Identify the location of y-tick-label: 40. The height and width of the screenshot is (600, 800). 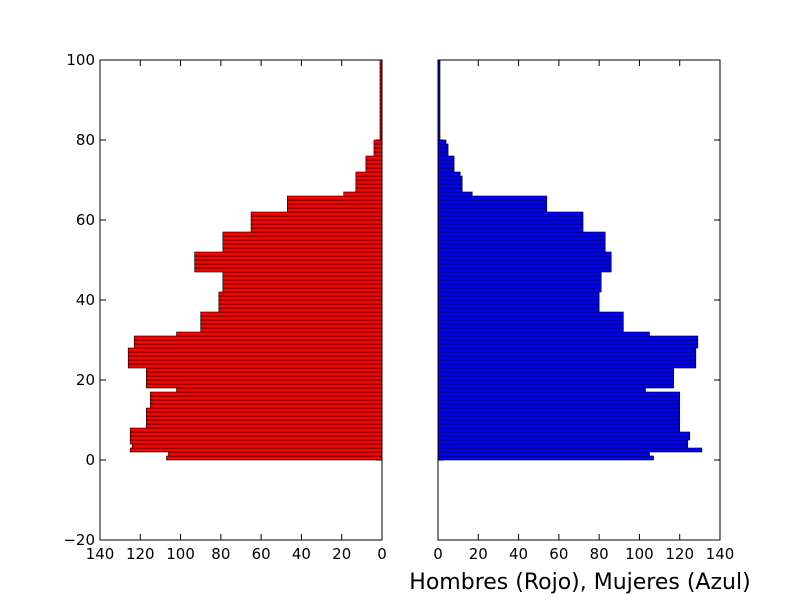
(85, 300).